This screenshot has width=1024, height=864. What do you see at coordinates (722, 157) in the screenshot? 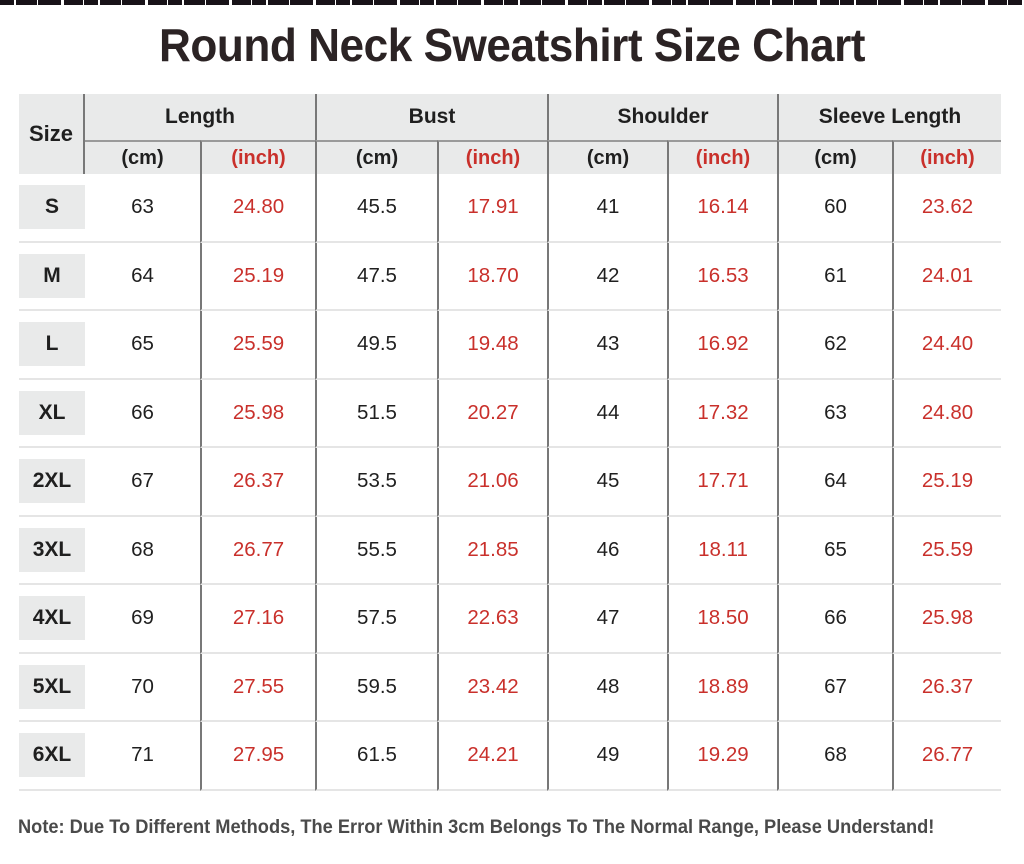
I see `col-header-shoulder-inch: (inch)` at bounding box center [722, 157].